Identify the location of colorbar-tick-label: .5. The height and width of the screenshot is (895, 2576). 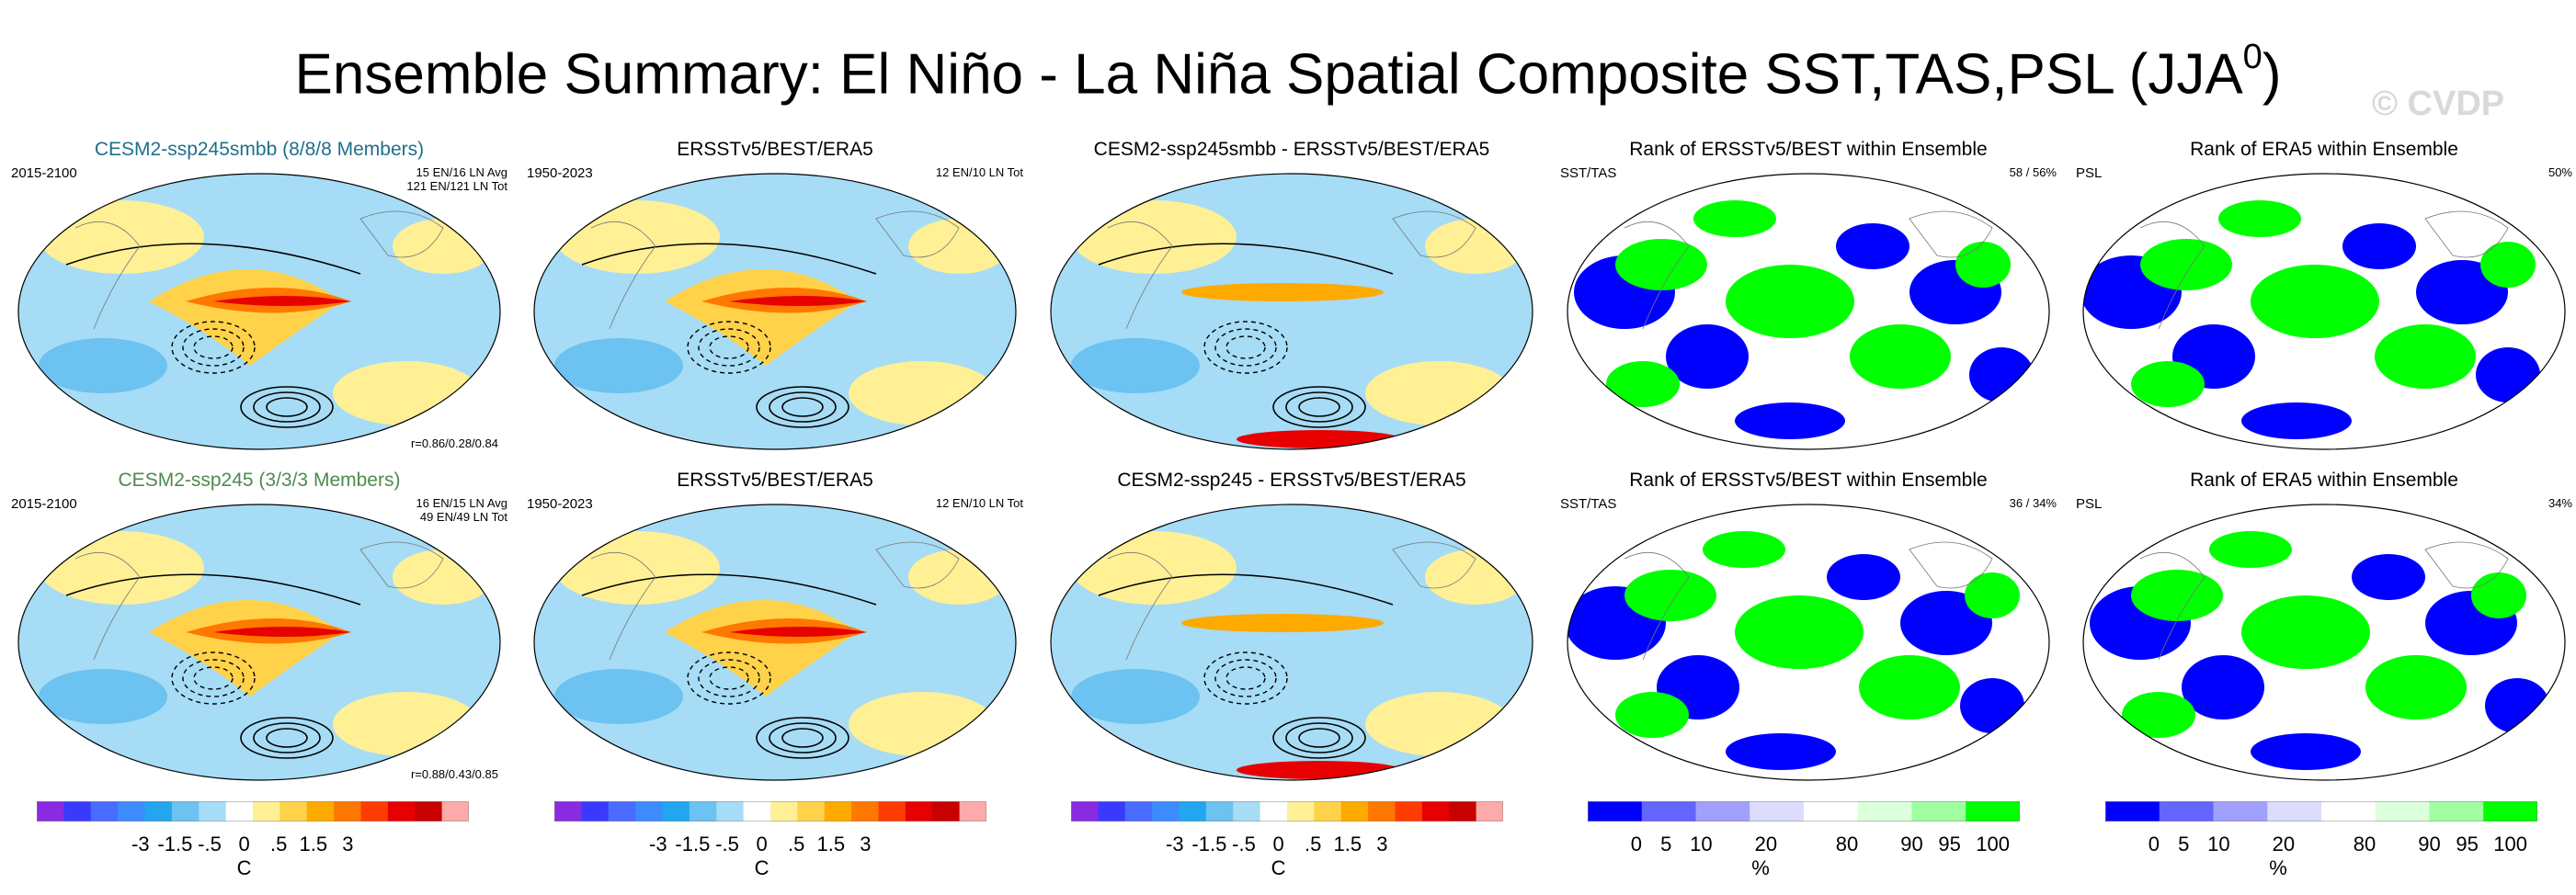
(279, 844).